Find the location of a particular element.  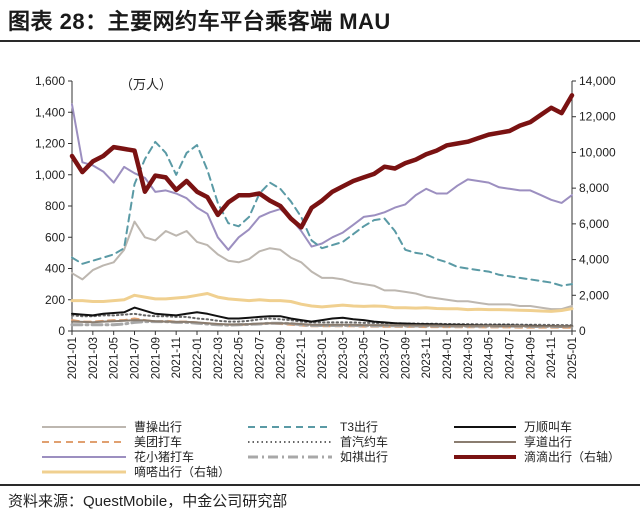

right-tick-label: 6,000 is located at coordinates (594, 224).